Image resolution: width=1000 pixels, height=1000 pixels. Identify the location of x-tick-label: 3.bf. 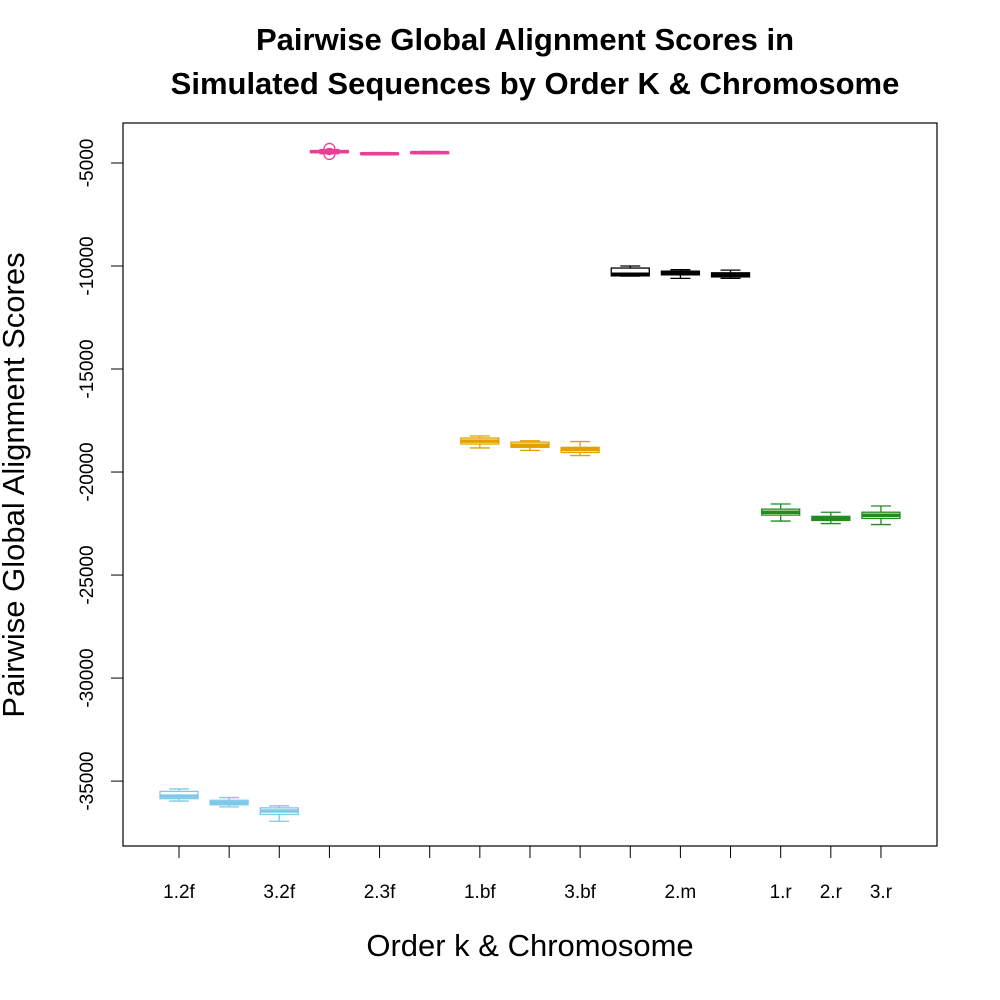
(580, 892).